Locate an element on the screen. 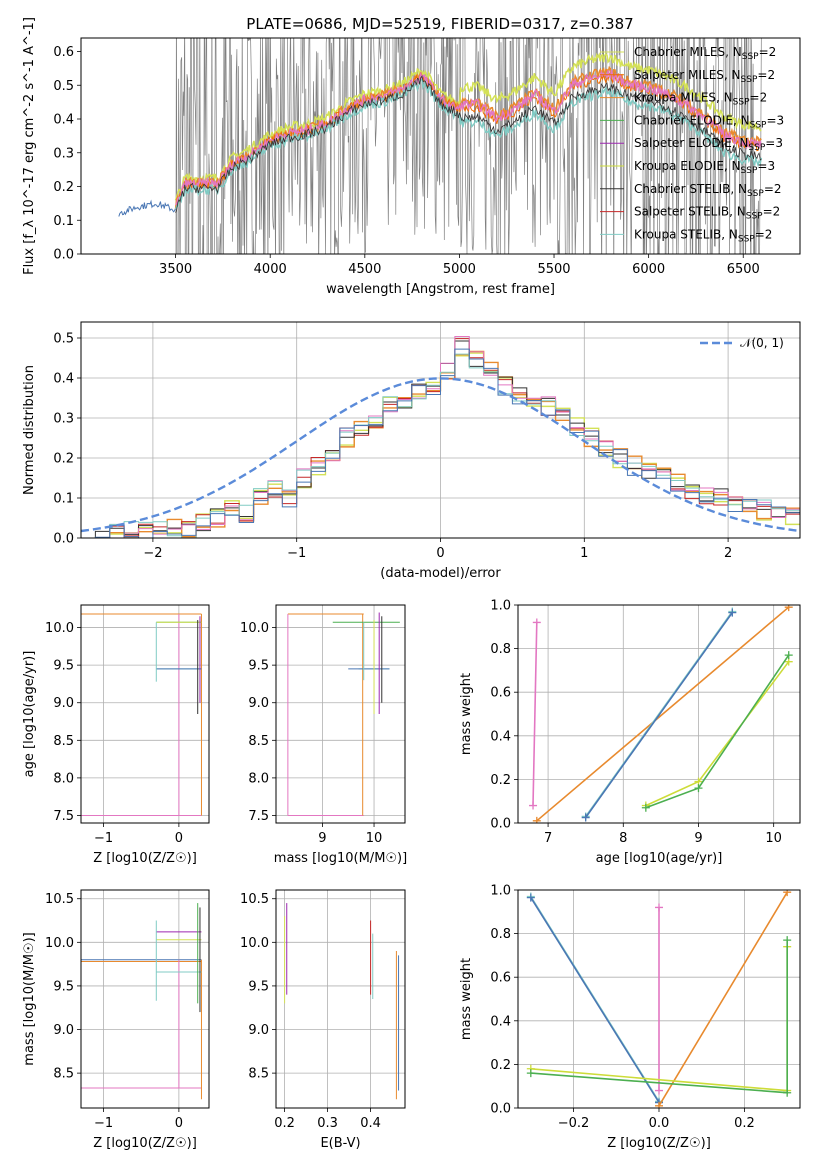  x-tick-label: 4500 is located at coordinates (364, 269).